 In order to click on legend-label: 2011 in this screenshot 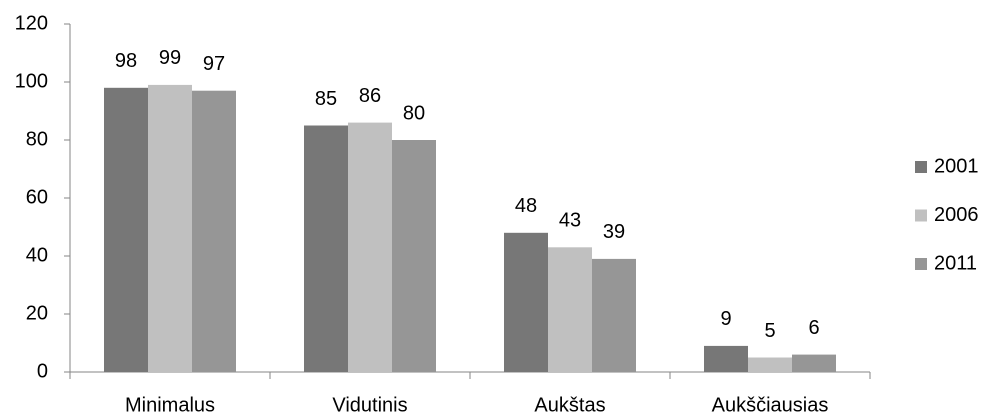, I will do `click(955, 263)`.